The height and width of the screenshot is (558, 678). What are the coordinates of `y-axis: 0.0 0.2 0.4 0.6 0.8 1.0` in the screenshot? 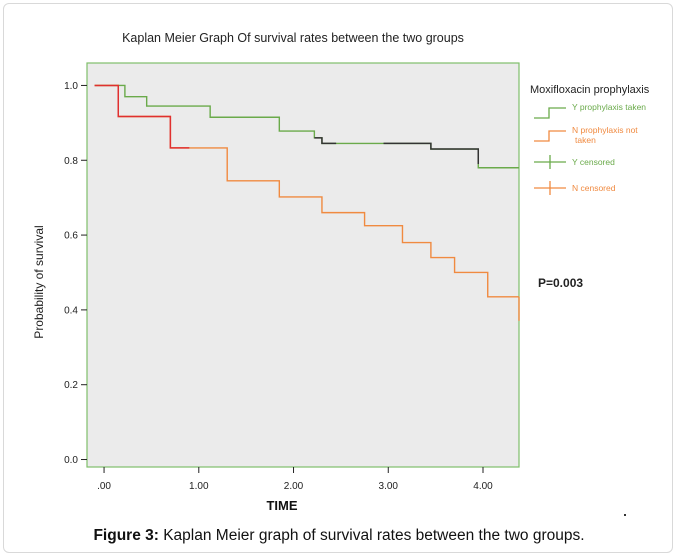 It's located at (75, 273).